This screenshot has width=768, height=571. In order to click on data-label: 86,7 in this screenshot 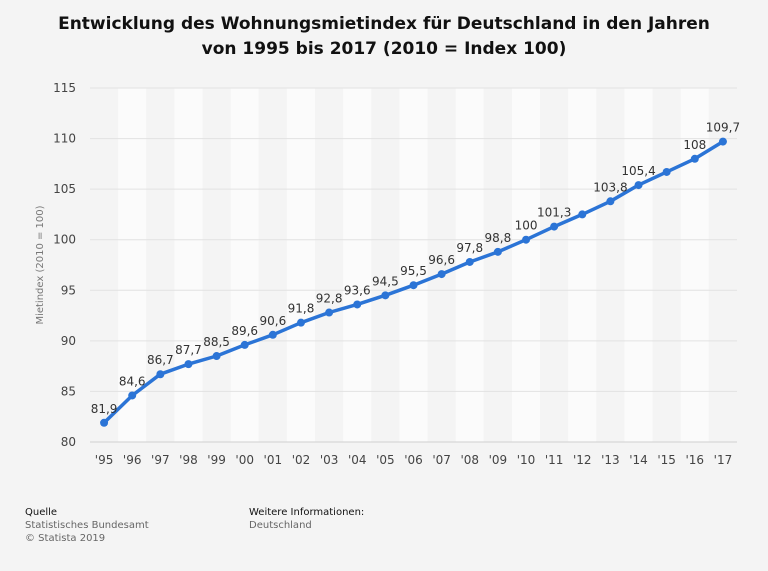, I will do `click(160, 360)`.